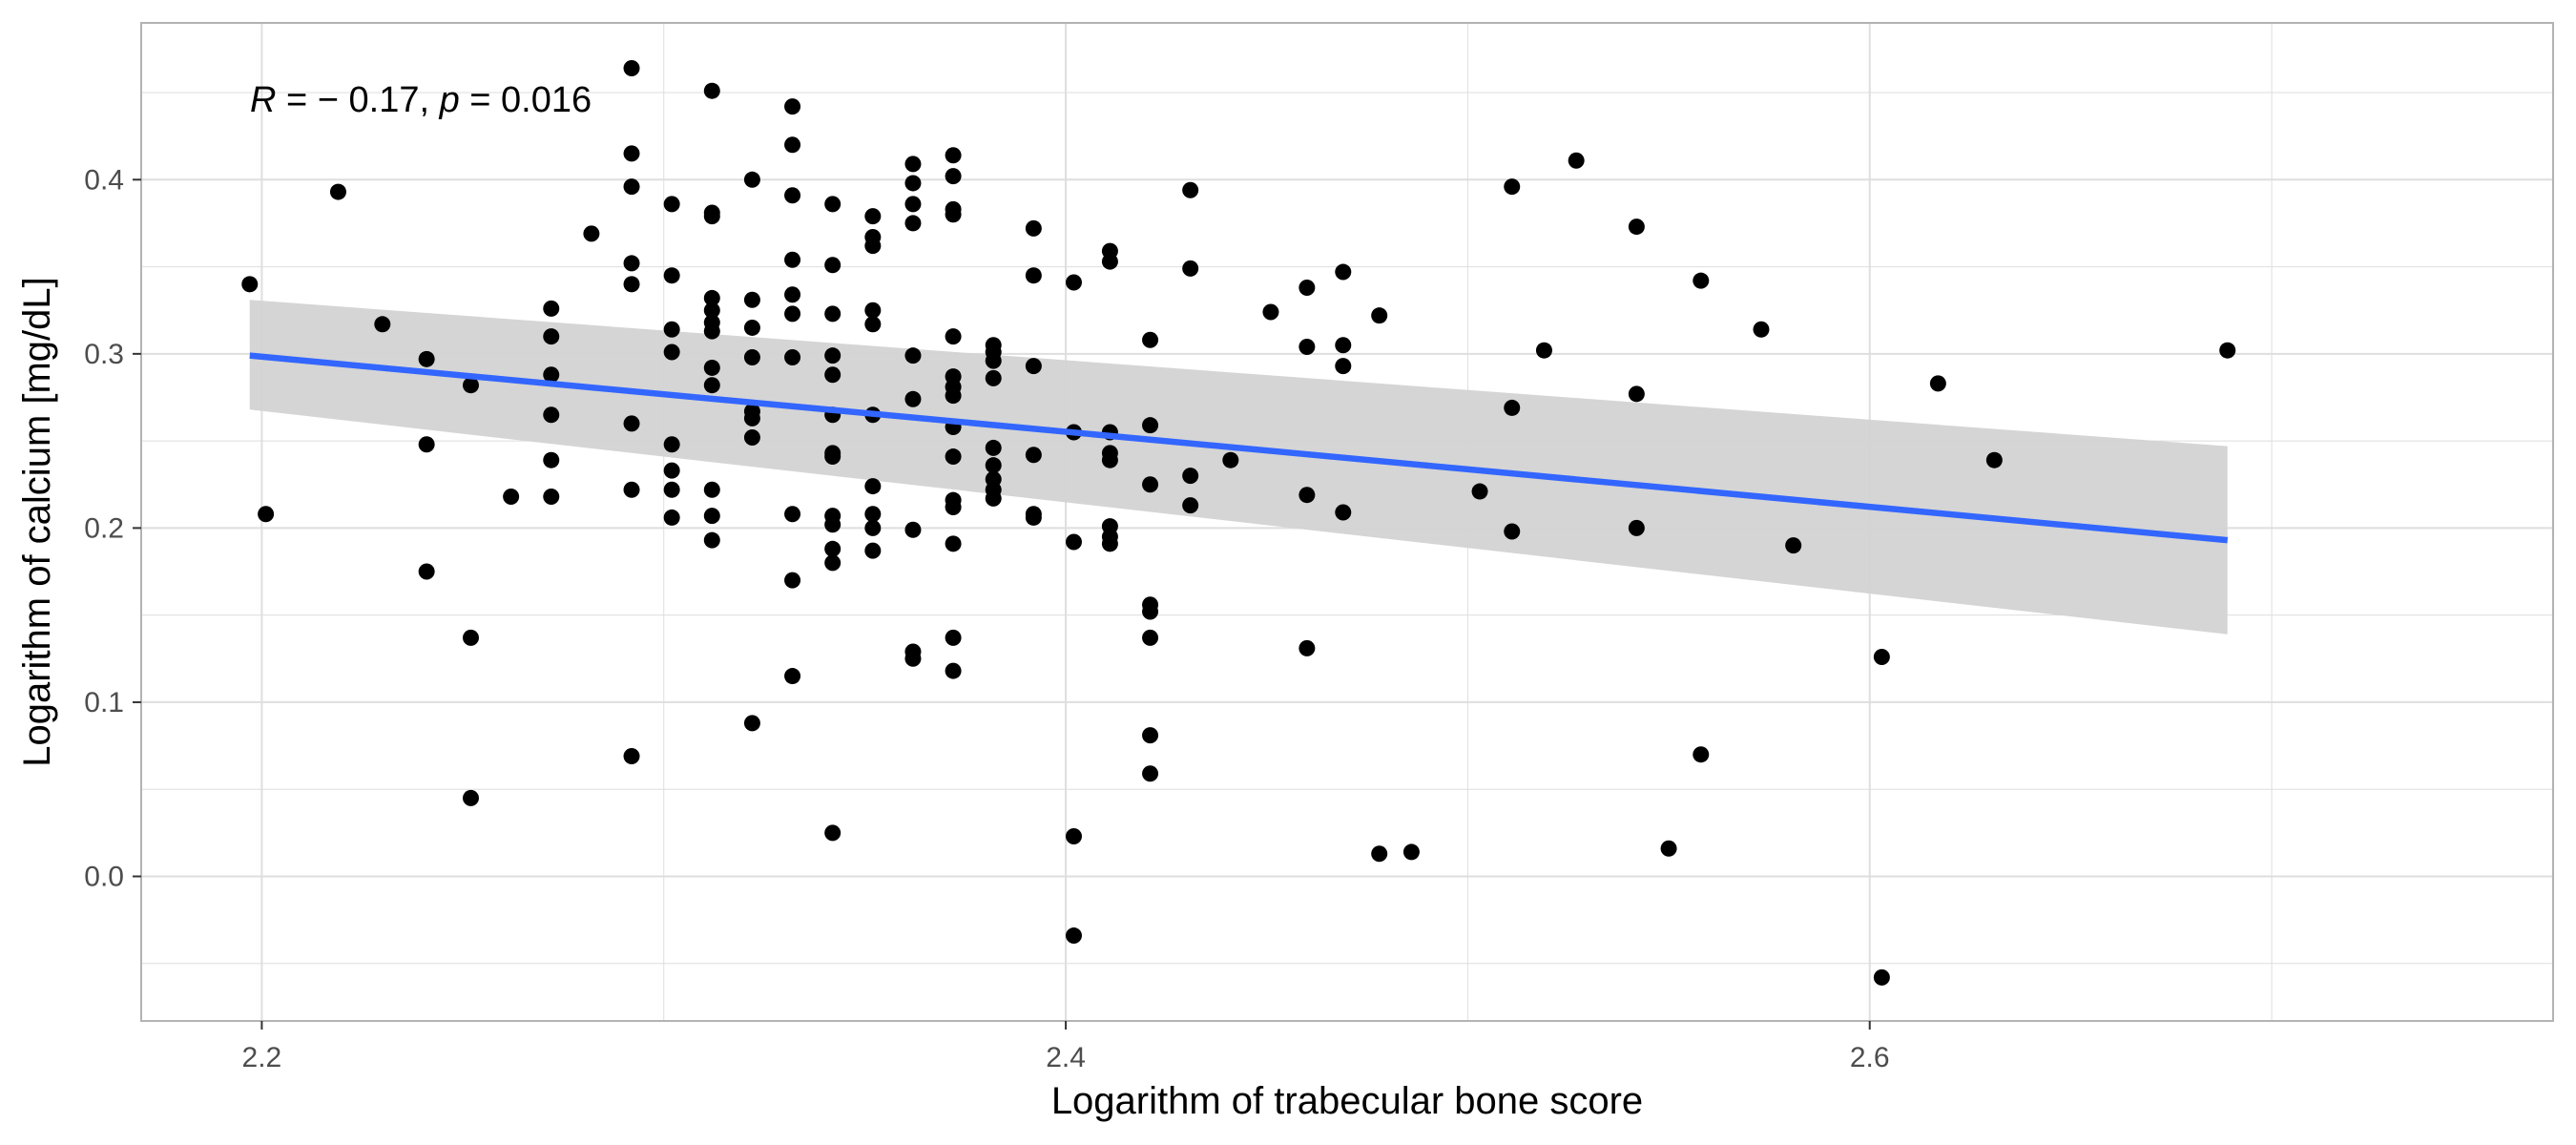 Image resolution: width=2576 pixels, height=1145 pixels. What do you see at coordinates (526, 100) in the screenshot?
I see `p-value: = 0.016` at bounding box center [526, 100].